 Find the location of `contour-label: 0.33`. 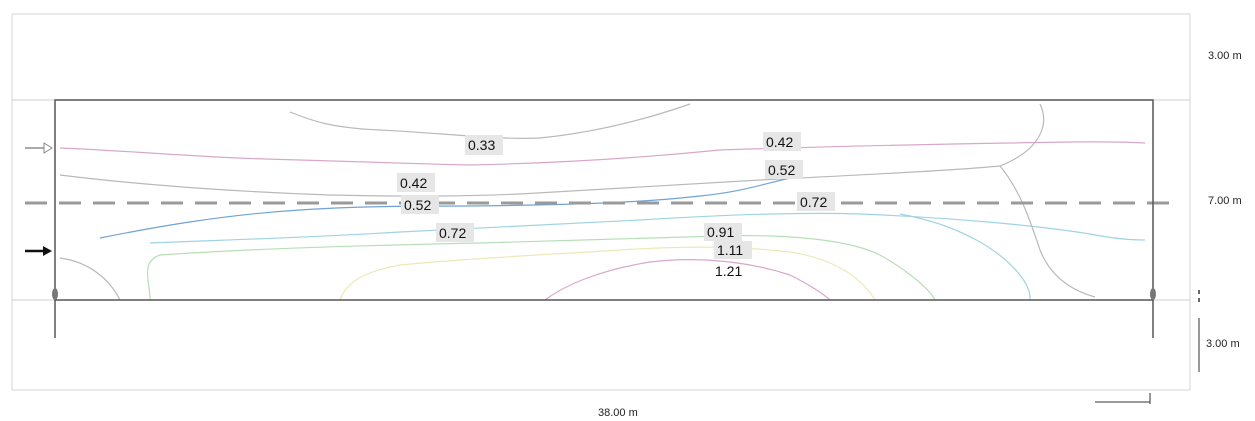

contour-label: 0.33 is located at coordinates (481, 145).